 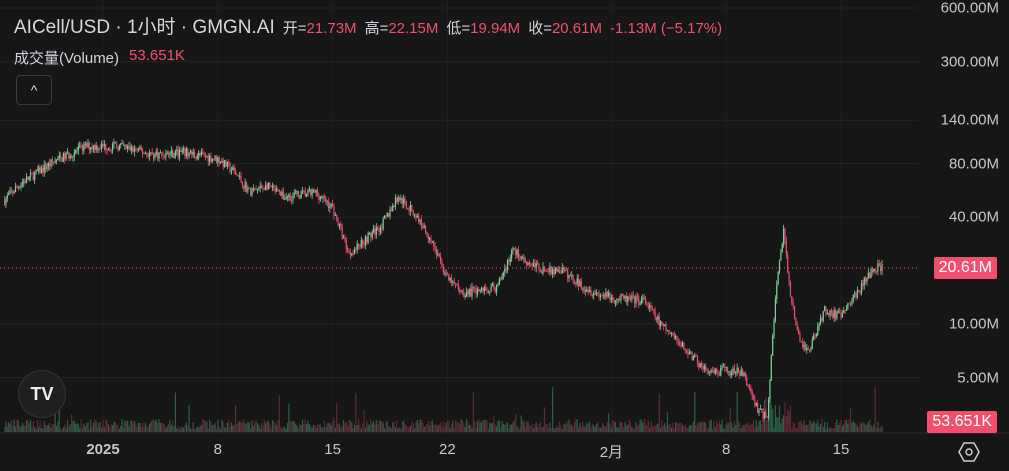 I want to click on close-label: 收=, so click(x=540, y=28).